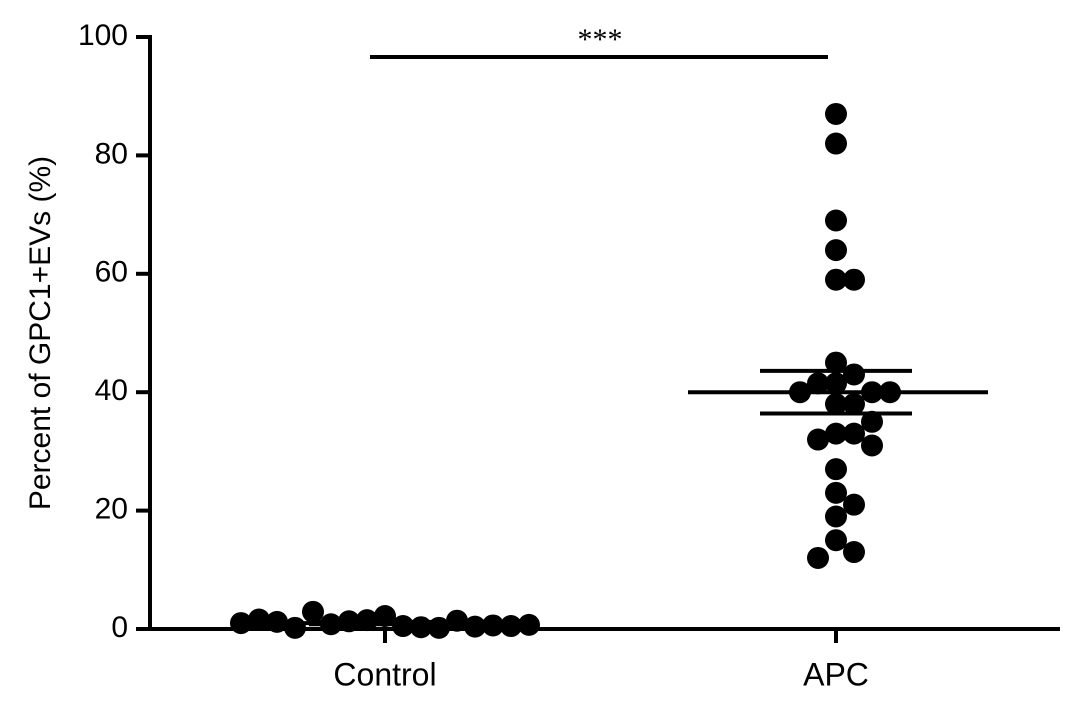  I want to click on y-axis-label: Percent of GPC1+EVs (%), so click(40, 333).